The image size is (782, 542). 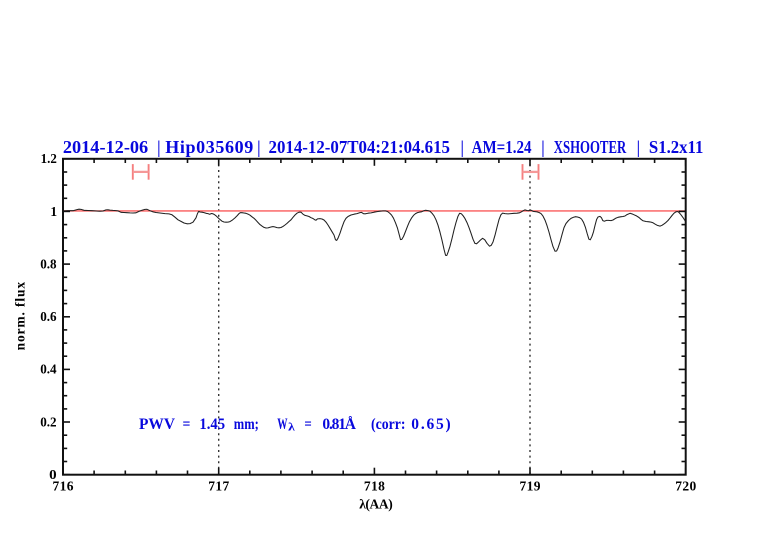 What do you see at coordinates (376, 503) in the screenshot?
I see `svg-text: λ(AA)` at bounding box center [376, 503].